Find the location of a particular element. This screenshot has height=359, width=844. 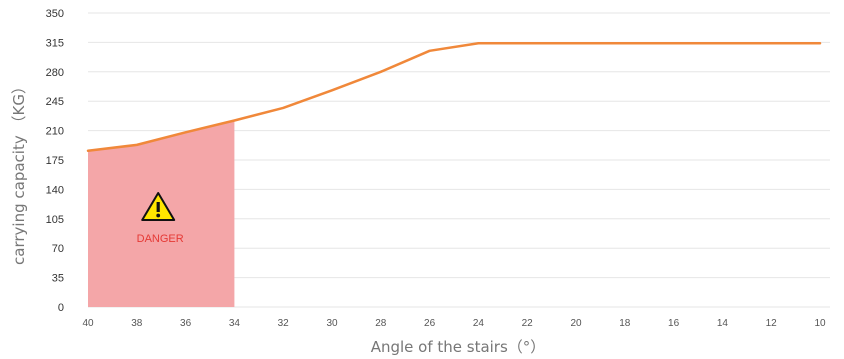

x-axis-ticks: 40 38 36 34 32 30 28 26 24 22 20 18 16 14 12 10 is located at coordinates (454, 323).